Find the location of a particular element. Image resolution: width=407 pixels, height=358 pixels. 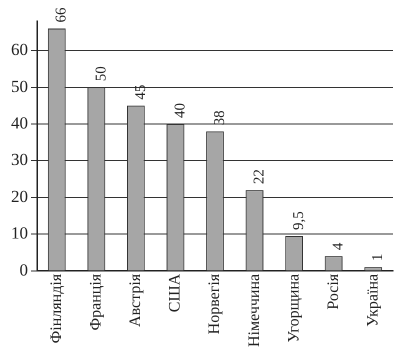

x-tick-label: Угорщина is located at coordinates (293, 308).